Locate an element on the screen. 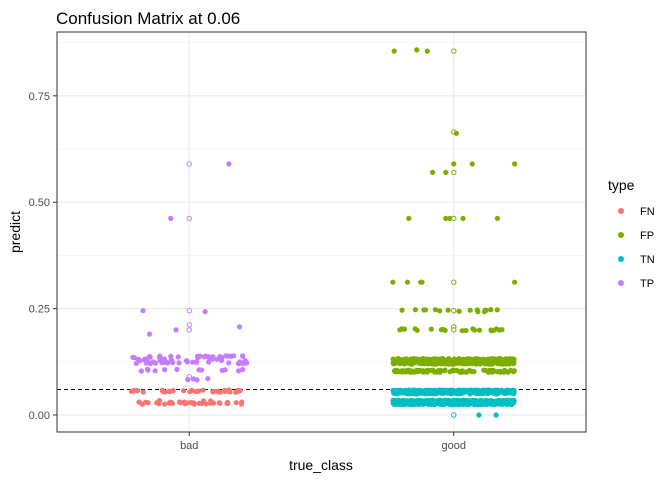 This screenshot has height=485, width=672. legend-label-tp: TP is located at coordinates (647, 284).